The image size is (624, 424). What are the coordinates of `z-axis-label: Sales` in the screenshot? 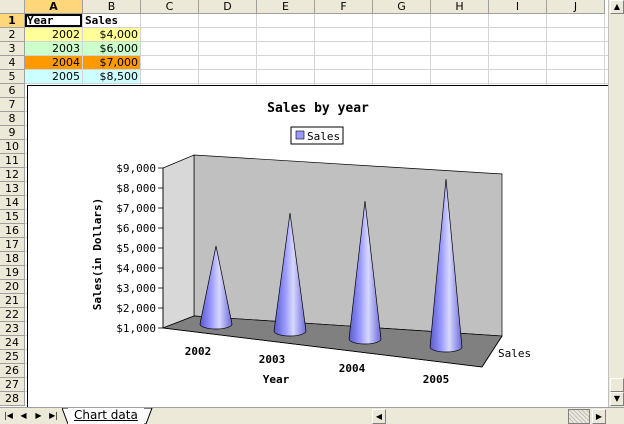 It's located at (514, 353).